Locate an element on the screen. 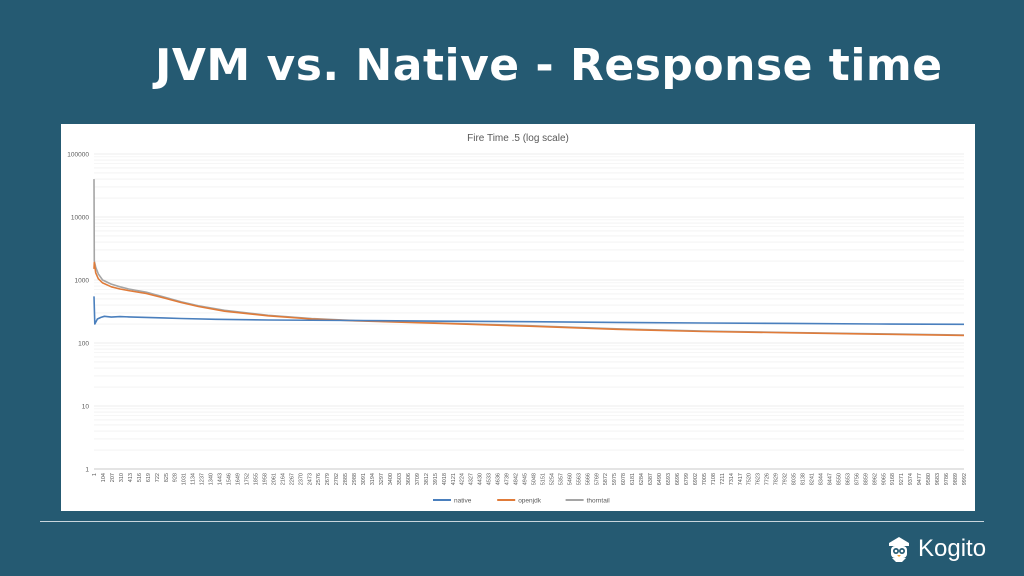  x-tick-label: 1237 is located at coordinates (203, 479).